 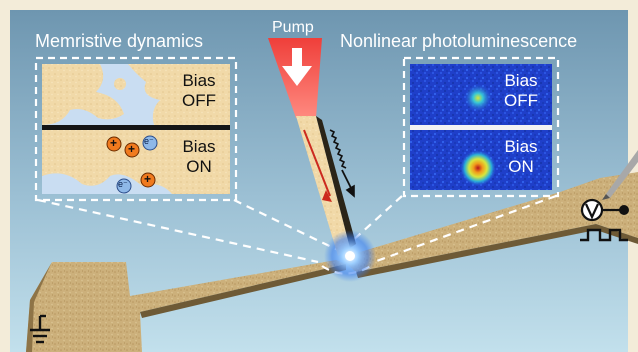 What do you see at coordinates (114, 143) in the screenshot?
I see `hole-charge-1: +` at bounding box center [114, 143].